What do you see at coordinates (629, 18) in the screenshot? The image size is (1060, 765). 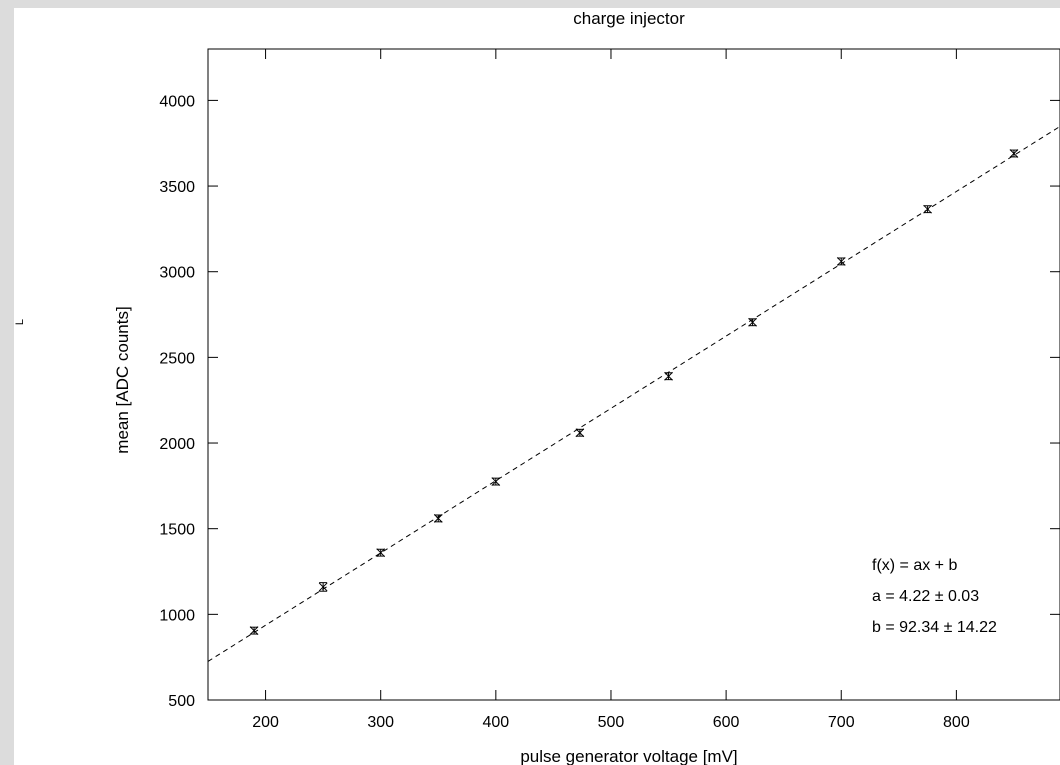 I see `chart-title: charge injector` at bounding box center [629, 18].